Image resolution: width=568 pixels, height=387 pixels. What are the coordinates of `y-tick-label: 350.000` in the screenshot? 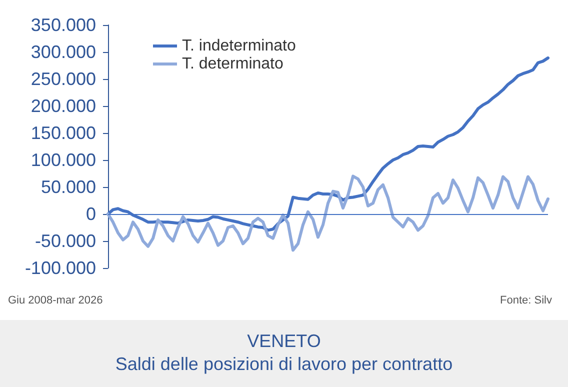 It's located at (63, 25).